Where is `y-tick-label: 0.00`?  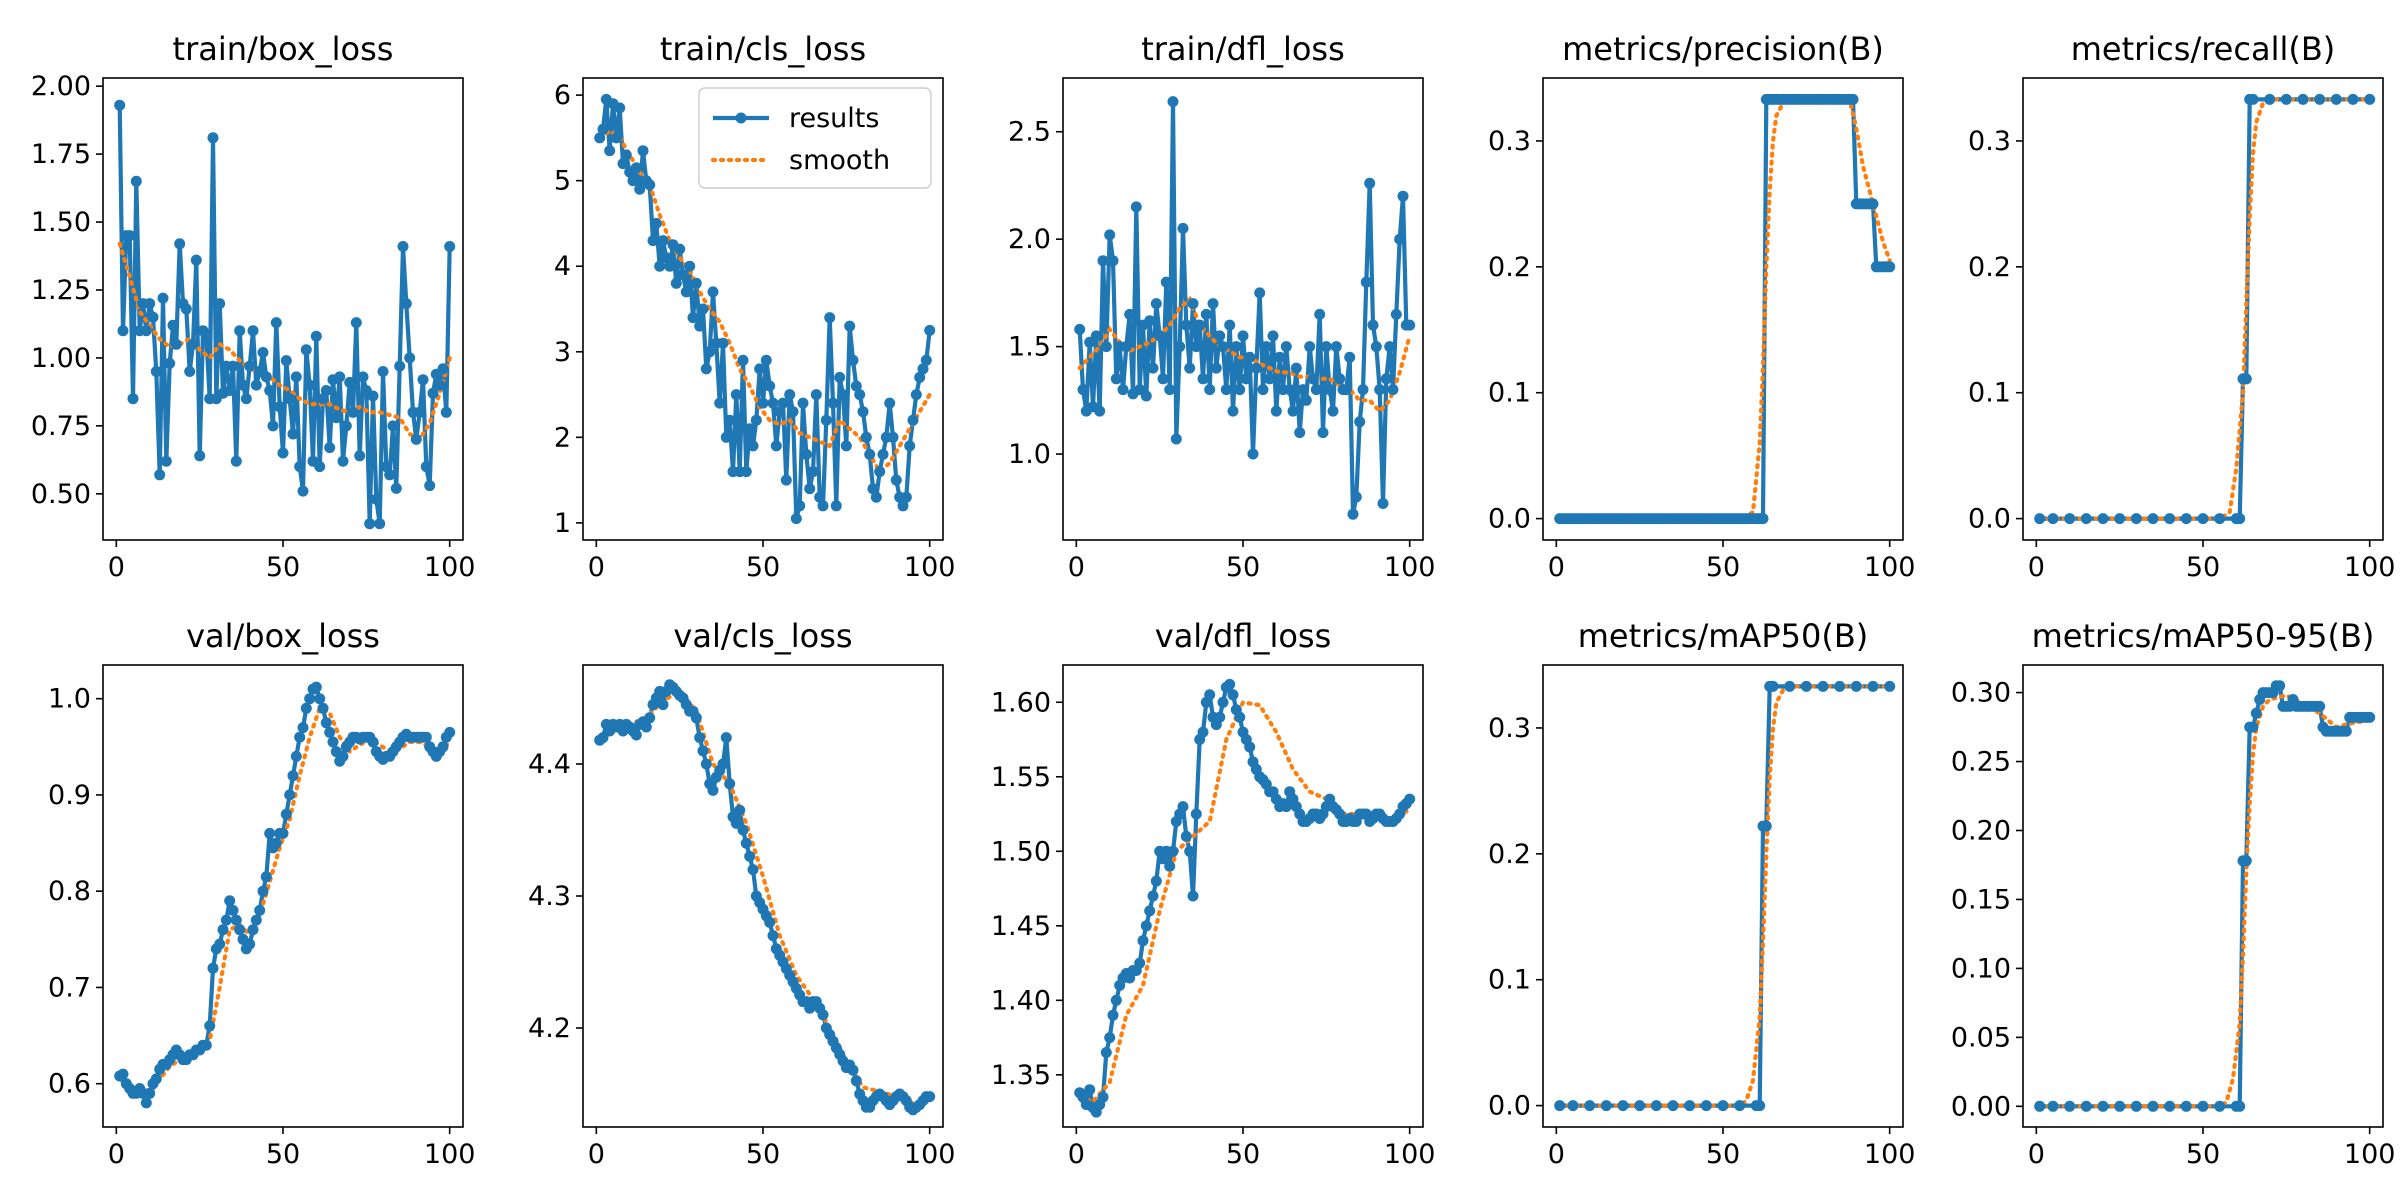 y-tick-label: 0.00 is located at coordinates (1981, 1106).